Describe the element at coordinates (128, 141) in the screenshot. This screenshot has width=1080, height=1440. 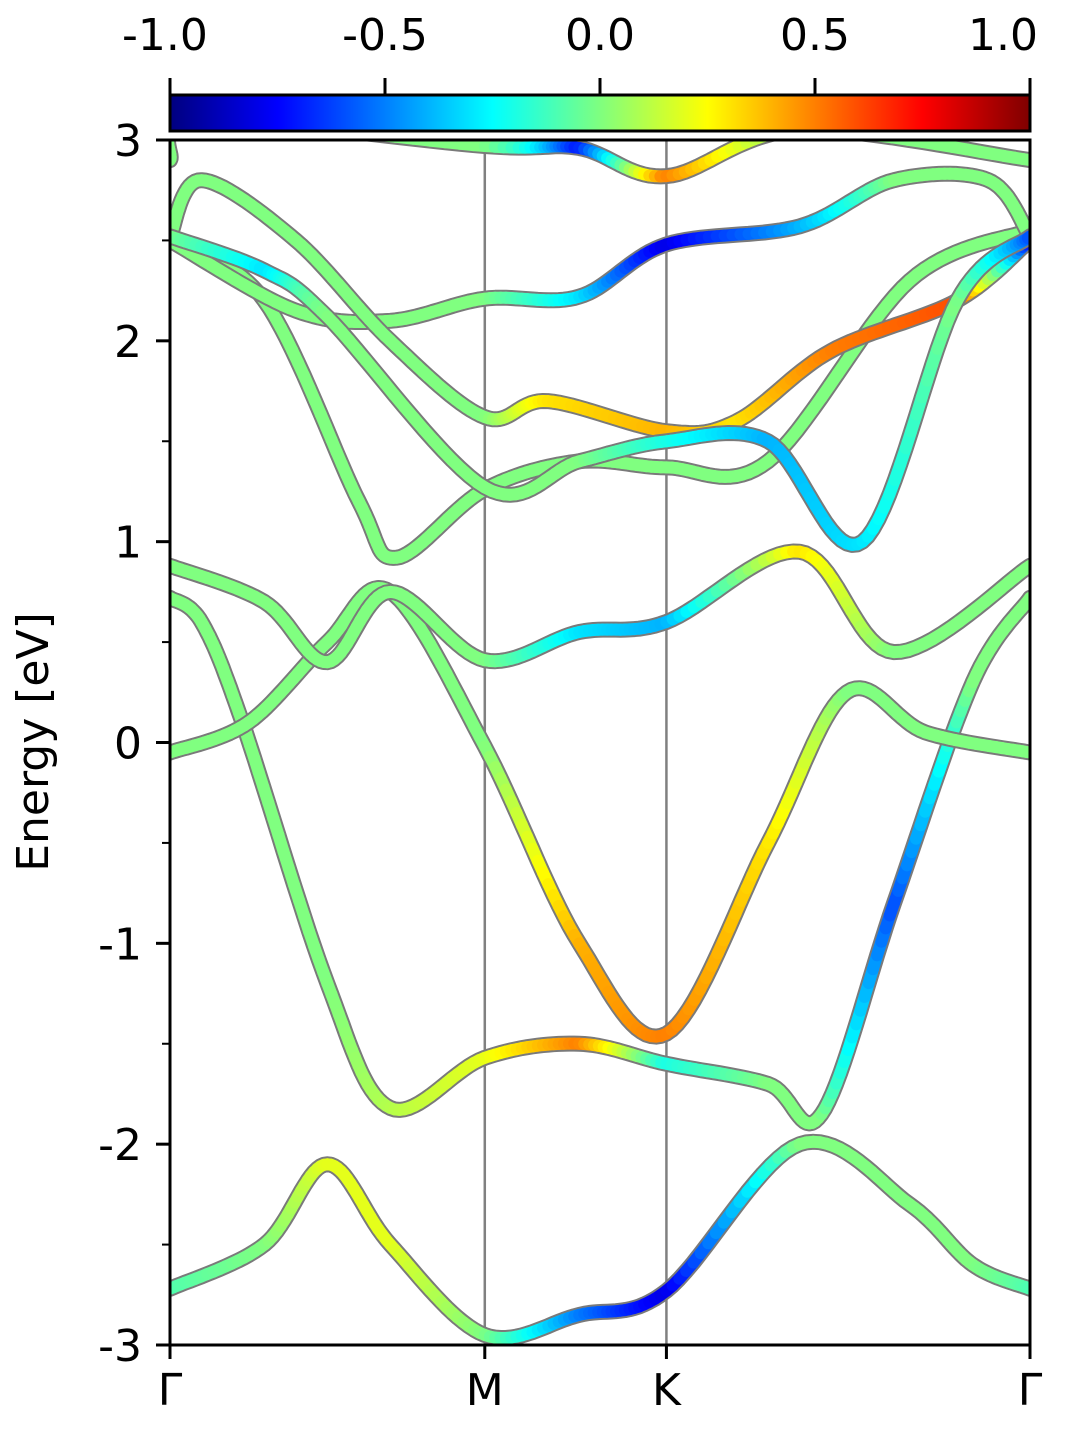
I see `y-tick-label: 3` at that location.